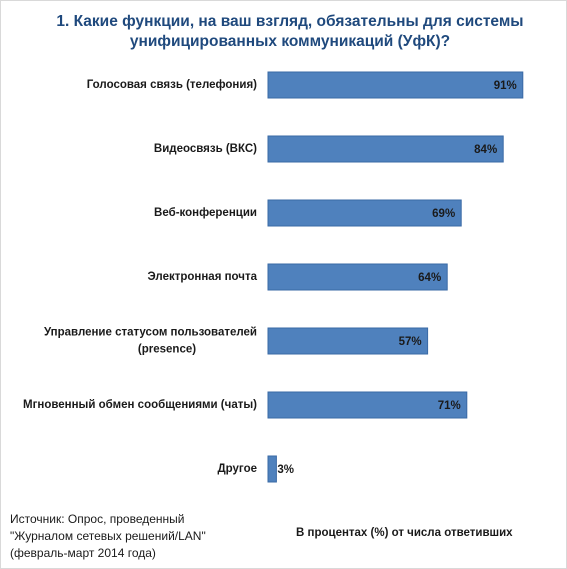 Image resolution: width=567 pixels, height=569 pixels. What do you see at coordinates (404, 533) in the screenshot?
I see `unit-note: В процентах (%) от числа ответивших` at bounding box center [404, 533].